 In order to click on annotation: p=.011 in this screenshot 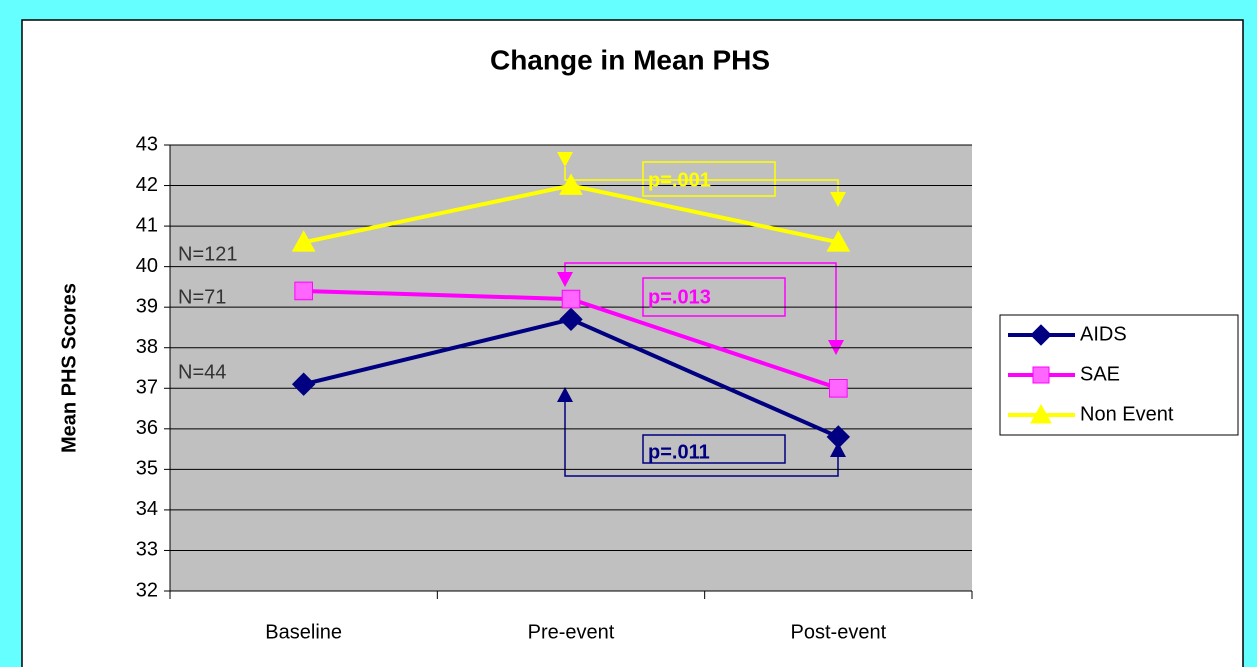, I will do `click(679, 452)`.